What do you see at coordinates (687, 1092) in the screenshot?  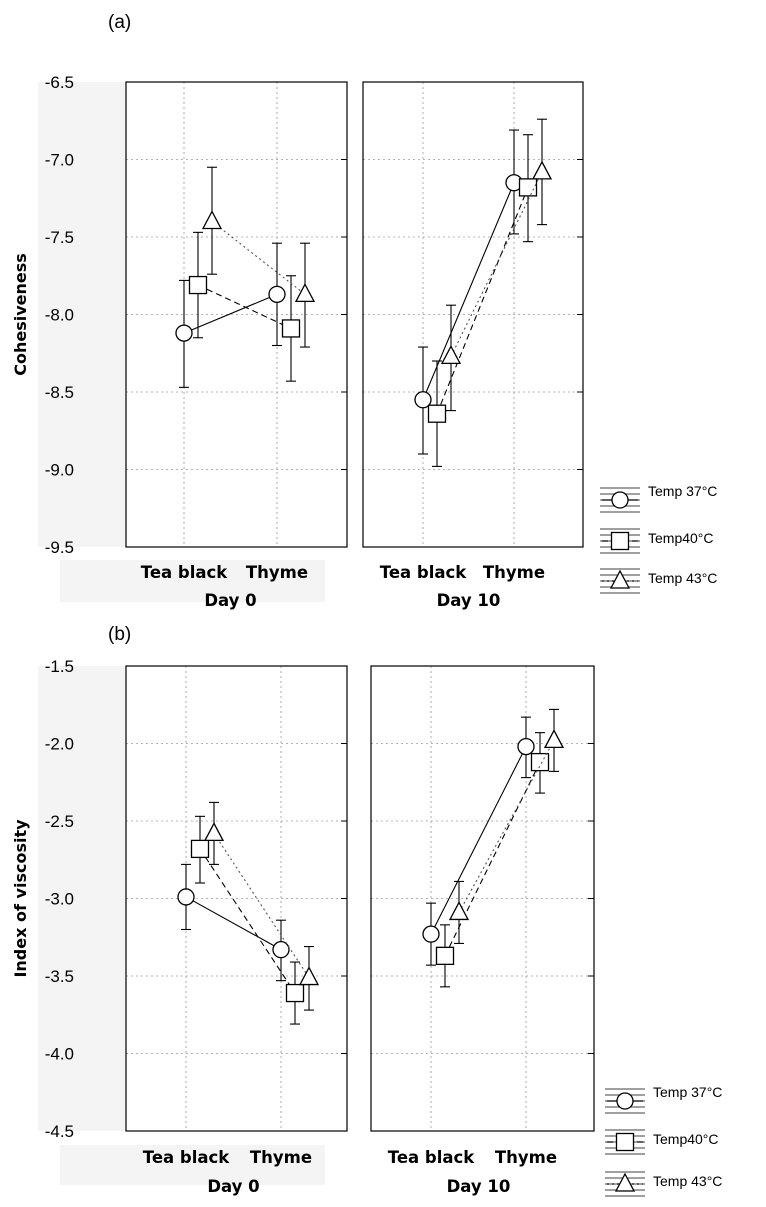 I see `legend-label: Temp 37°C` at bounding box center [687, 1092].